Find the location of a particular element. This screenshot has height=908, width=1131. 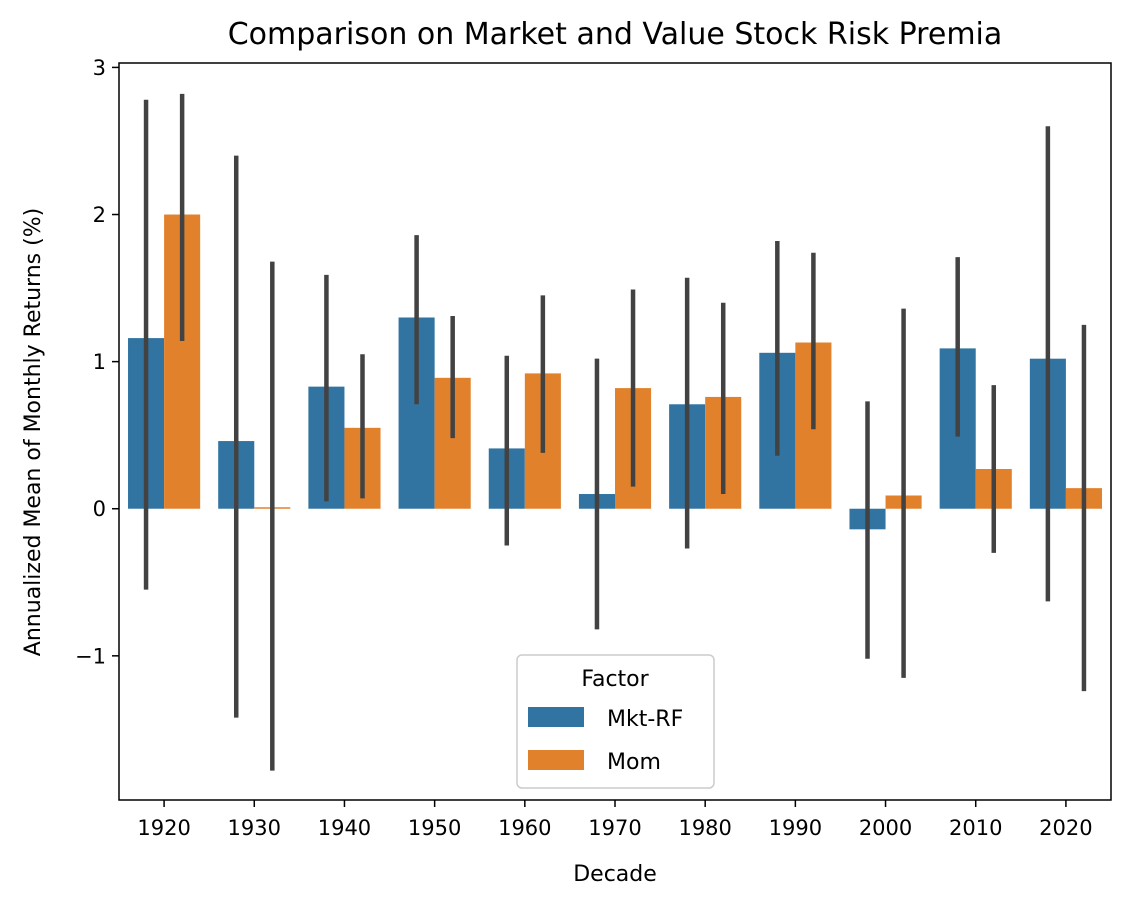

y-tick-label: 1 is located at coordinates (99, 362).